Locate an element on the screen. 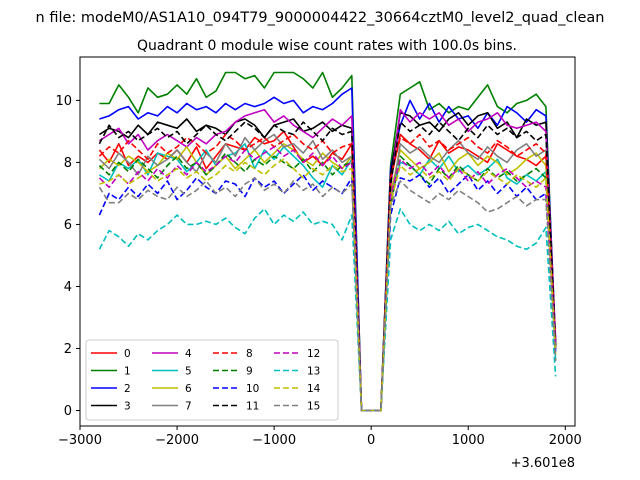 Image resolution: width=640 pixels, height=480 pixels. x-axis-offset-text: +3.601e8 is located at coordinates (543, 463).